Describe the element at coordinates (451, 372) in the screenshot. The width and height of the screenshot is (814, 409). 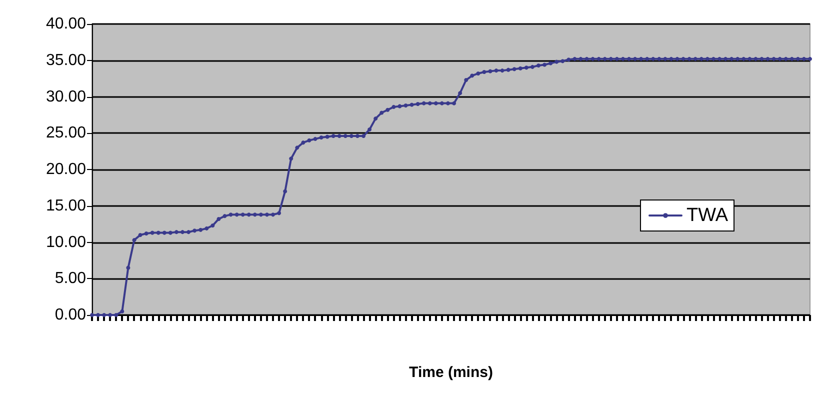
I see `x-axis-title: Time (mins)` at that location.